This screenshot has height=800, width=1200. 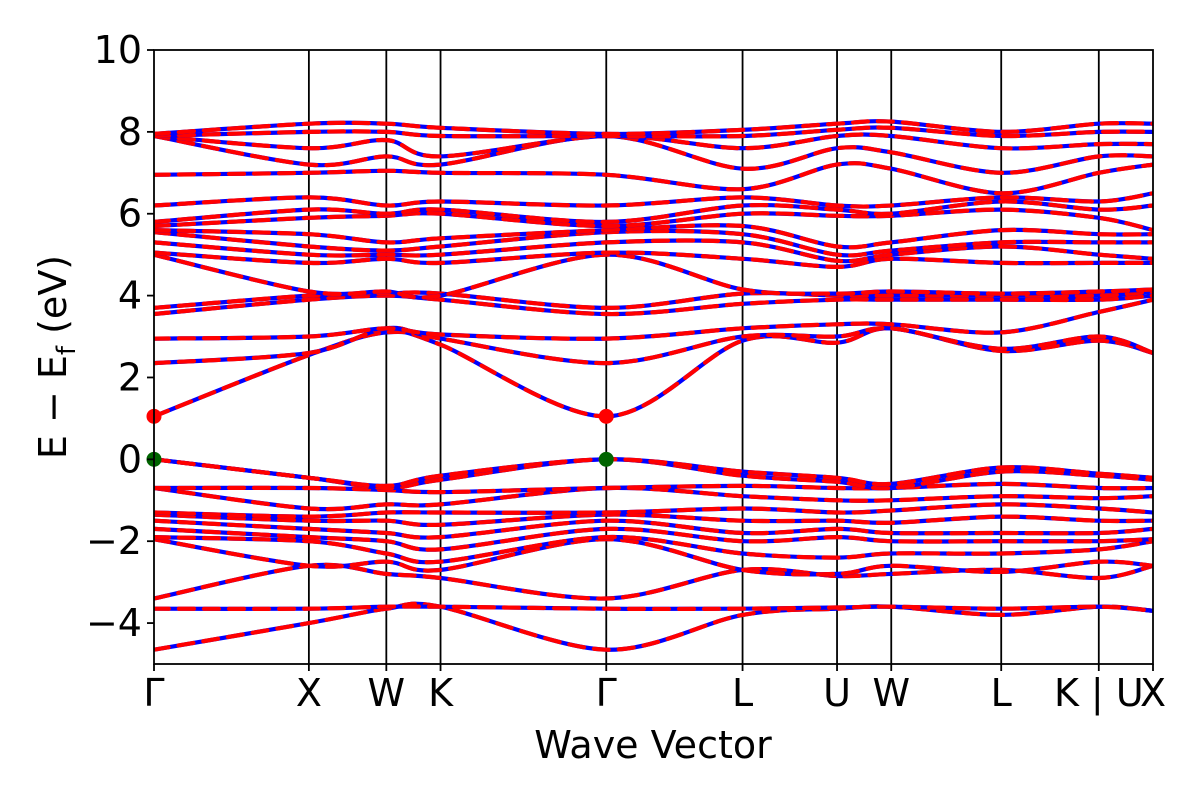 What do you see at coordinates (120, 336) in the screenshot?
I see `y-axis: −4 −2 0 2 4 6 8 10` at bounding box center [120, 336].